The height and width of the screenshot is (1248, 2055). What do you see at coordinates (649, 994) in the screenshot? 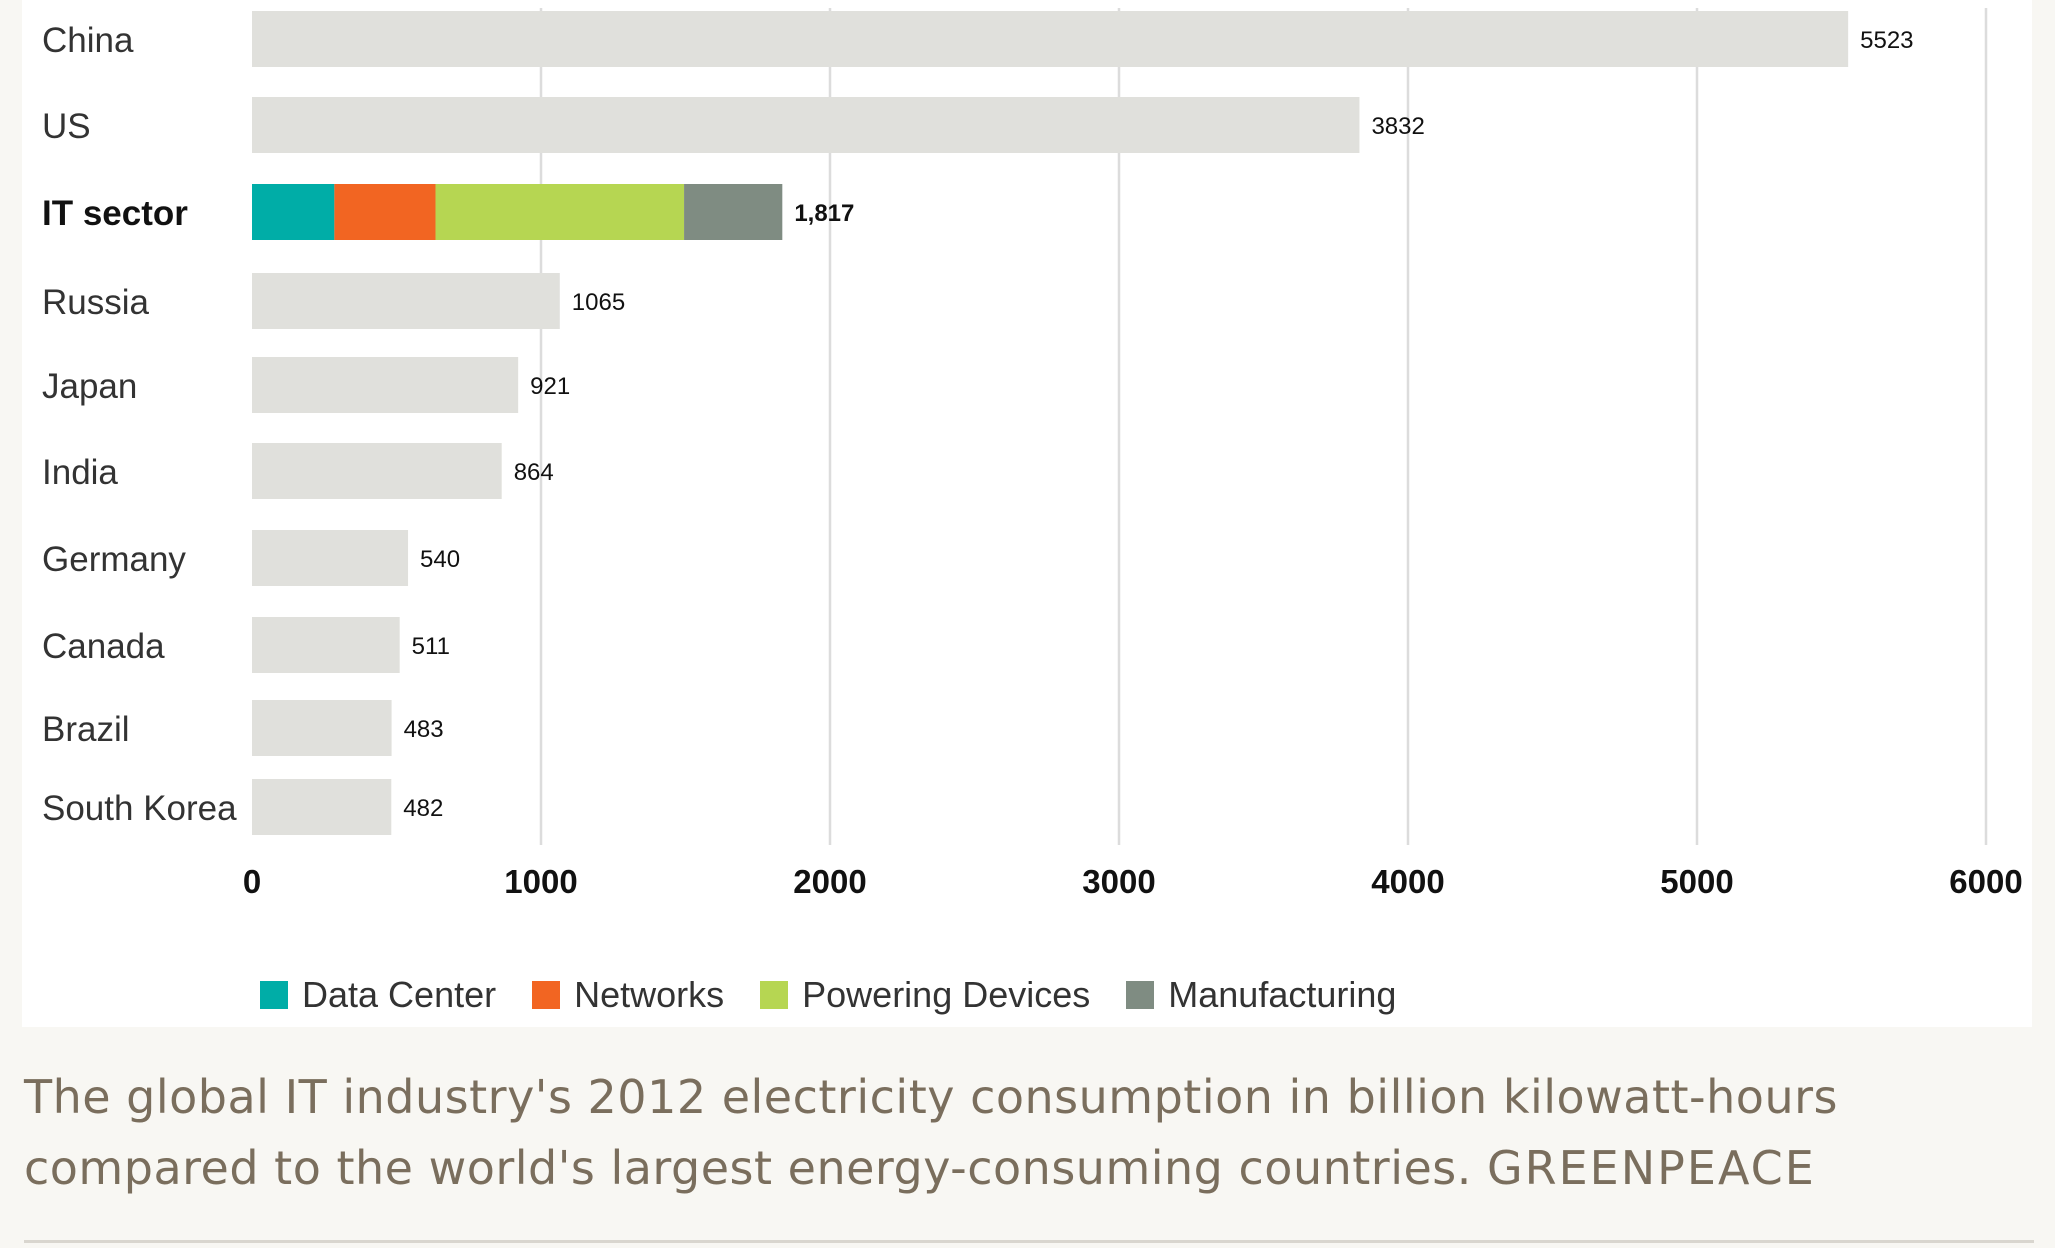
I see `legend-label-networks: Networks` at bounding box center [649, 994].